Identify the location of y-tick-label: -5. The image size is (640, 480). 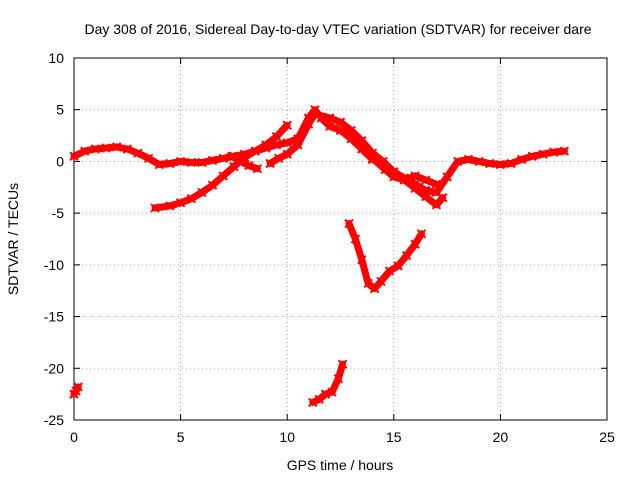
(58, 213).